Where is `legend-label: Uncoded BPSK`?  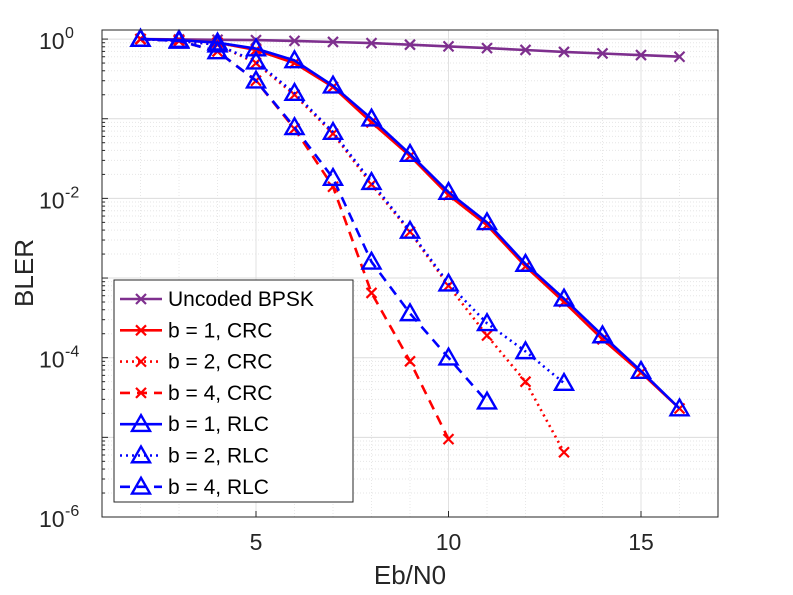 legend-label: Uncoded BPSK is located at coordinates (241, 299).